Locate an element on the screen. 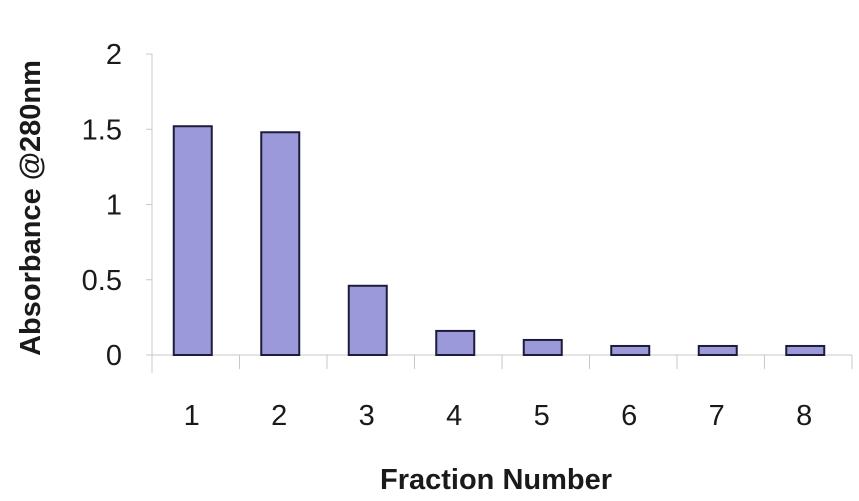 The width and height of the screenshot is (859, 501). x-tick-label: 5 is located at coordinates (542, 416).